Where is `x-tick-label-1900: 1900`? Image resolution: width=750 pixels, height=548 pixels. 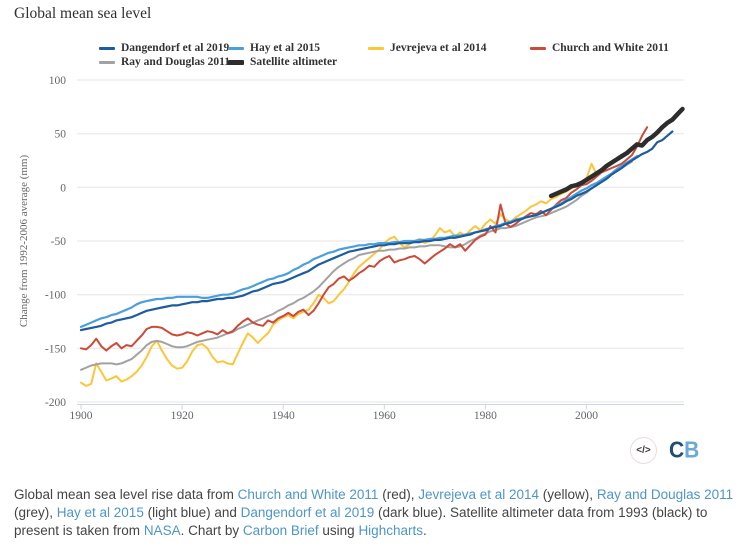
x-tick-label-1900: 1900 is located at coordinates (81, 416).